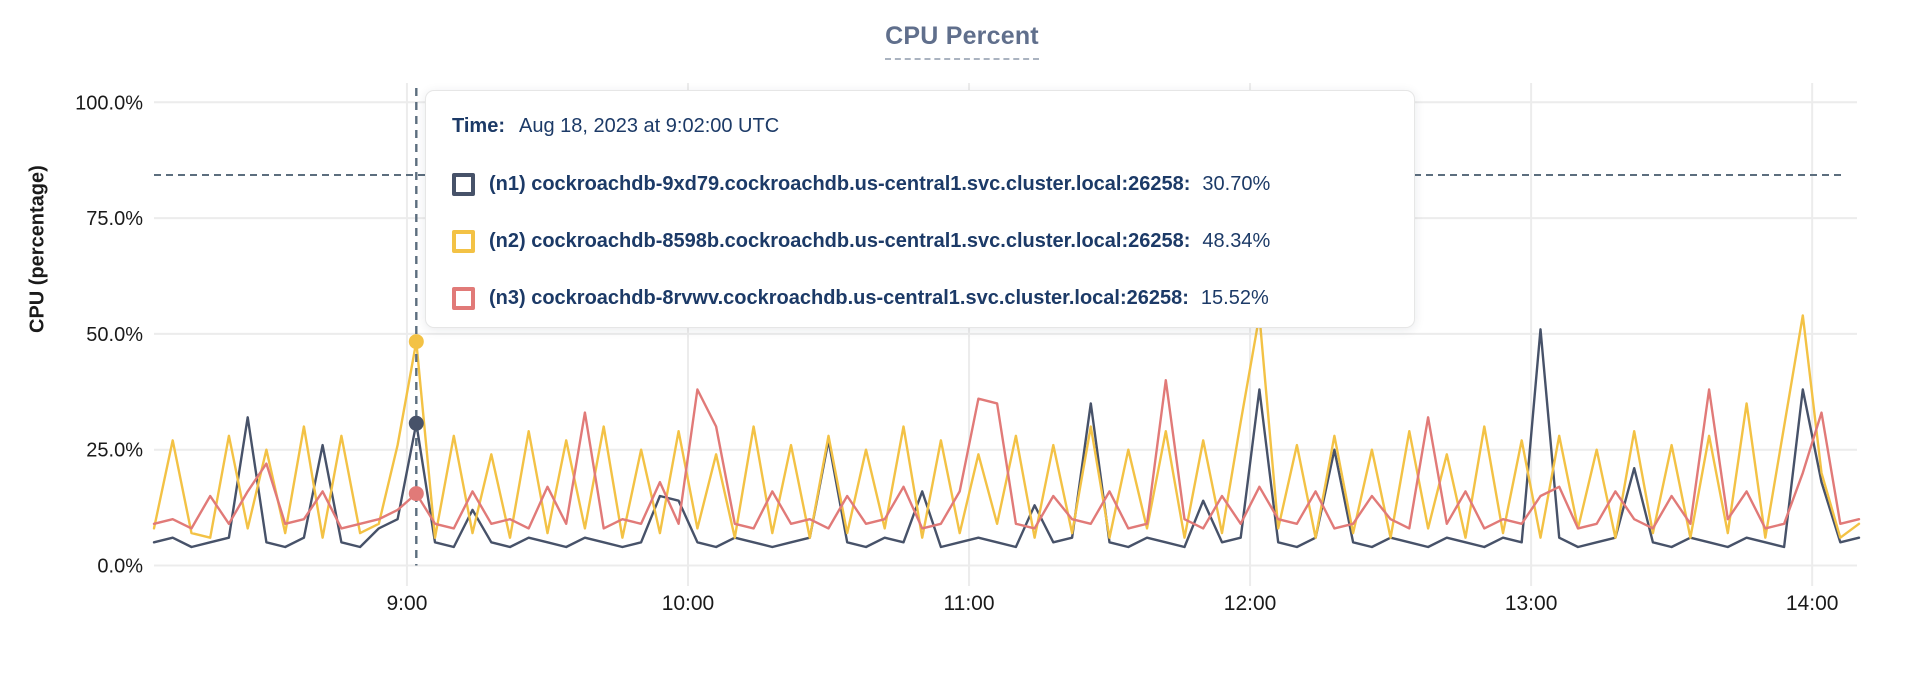 The image size is (1924, 694). I want to click on series-n1-value: 30.70%, so click(1236, 184).